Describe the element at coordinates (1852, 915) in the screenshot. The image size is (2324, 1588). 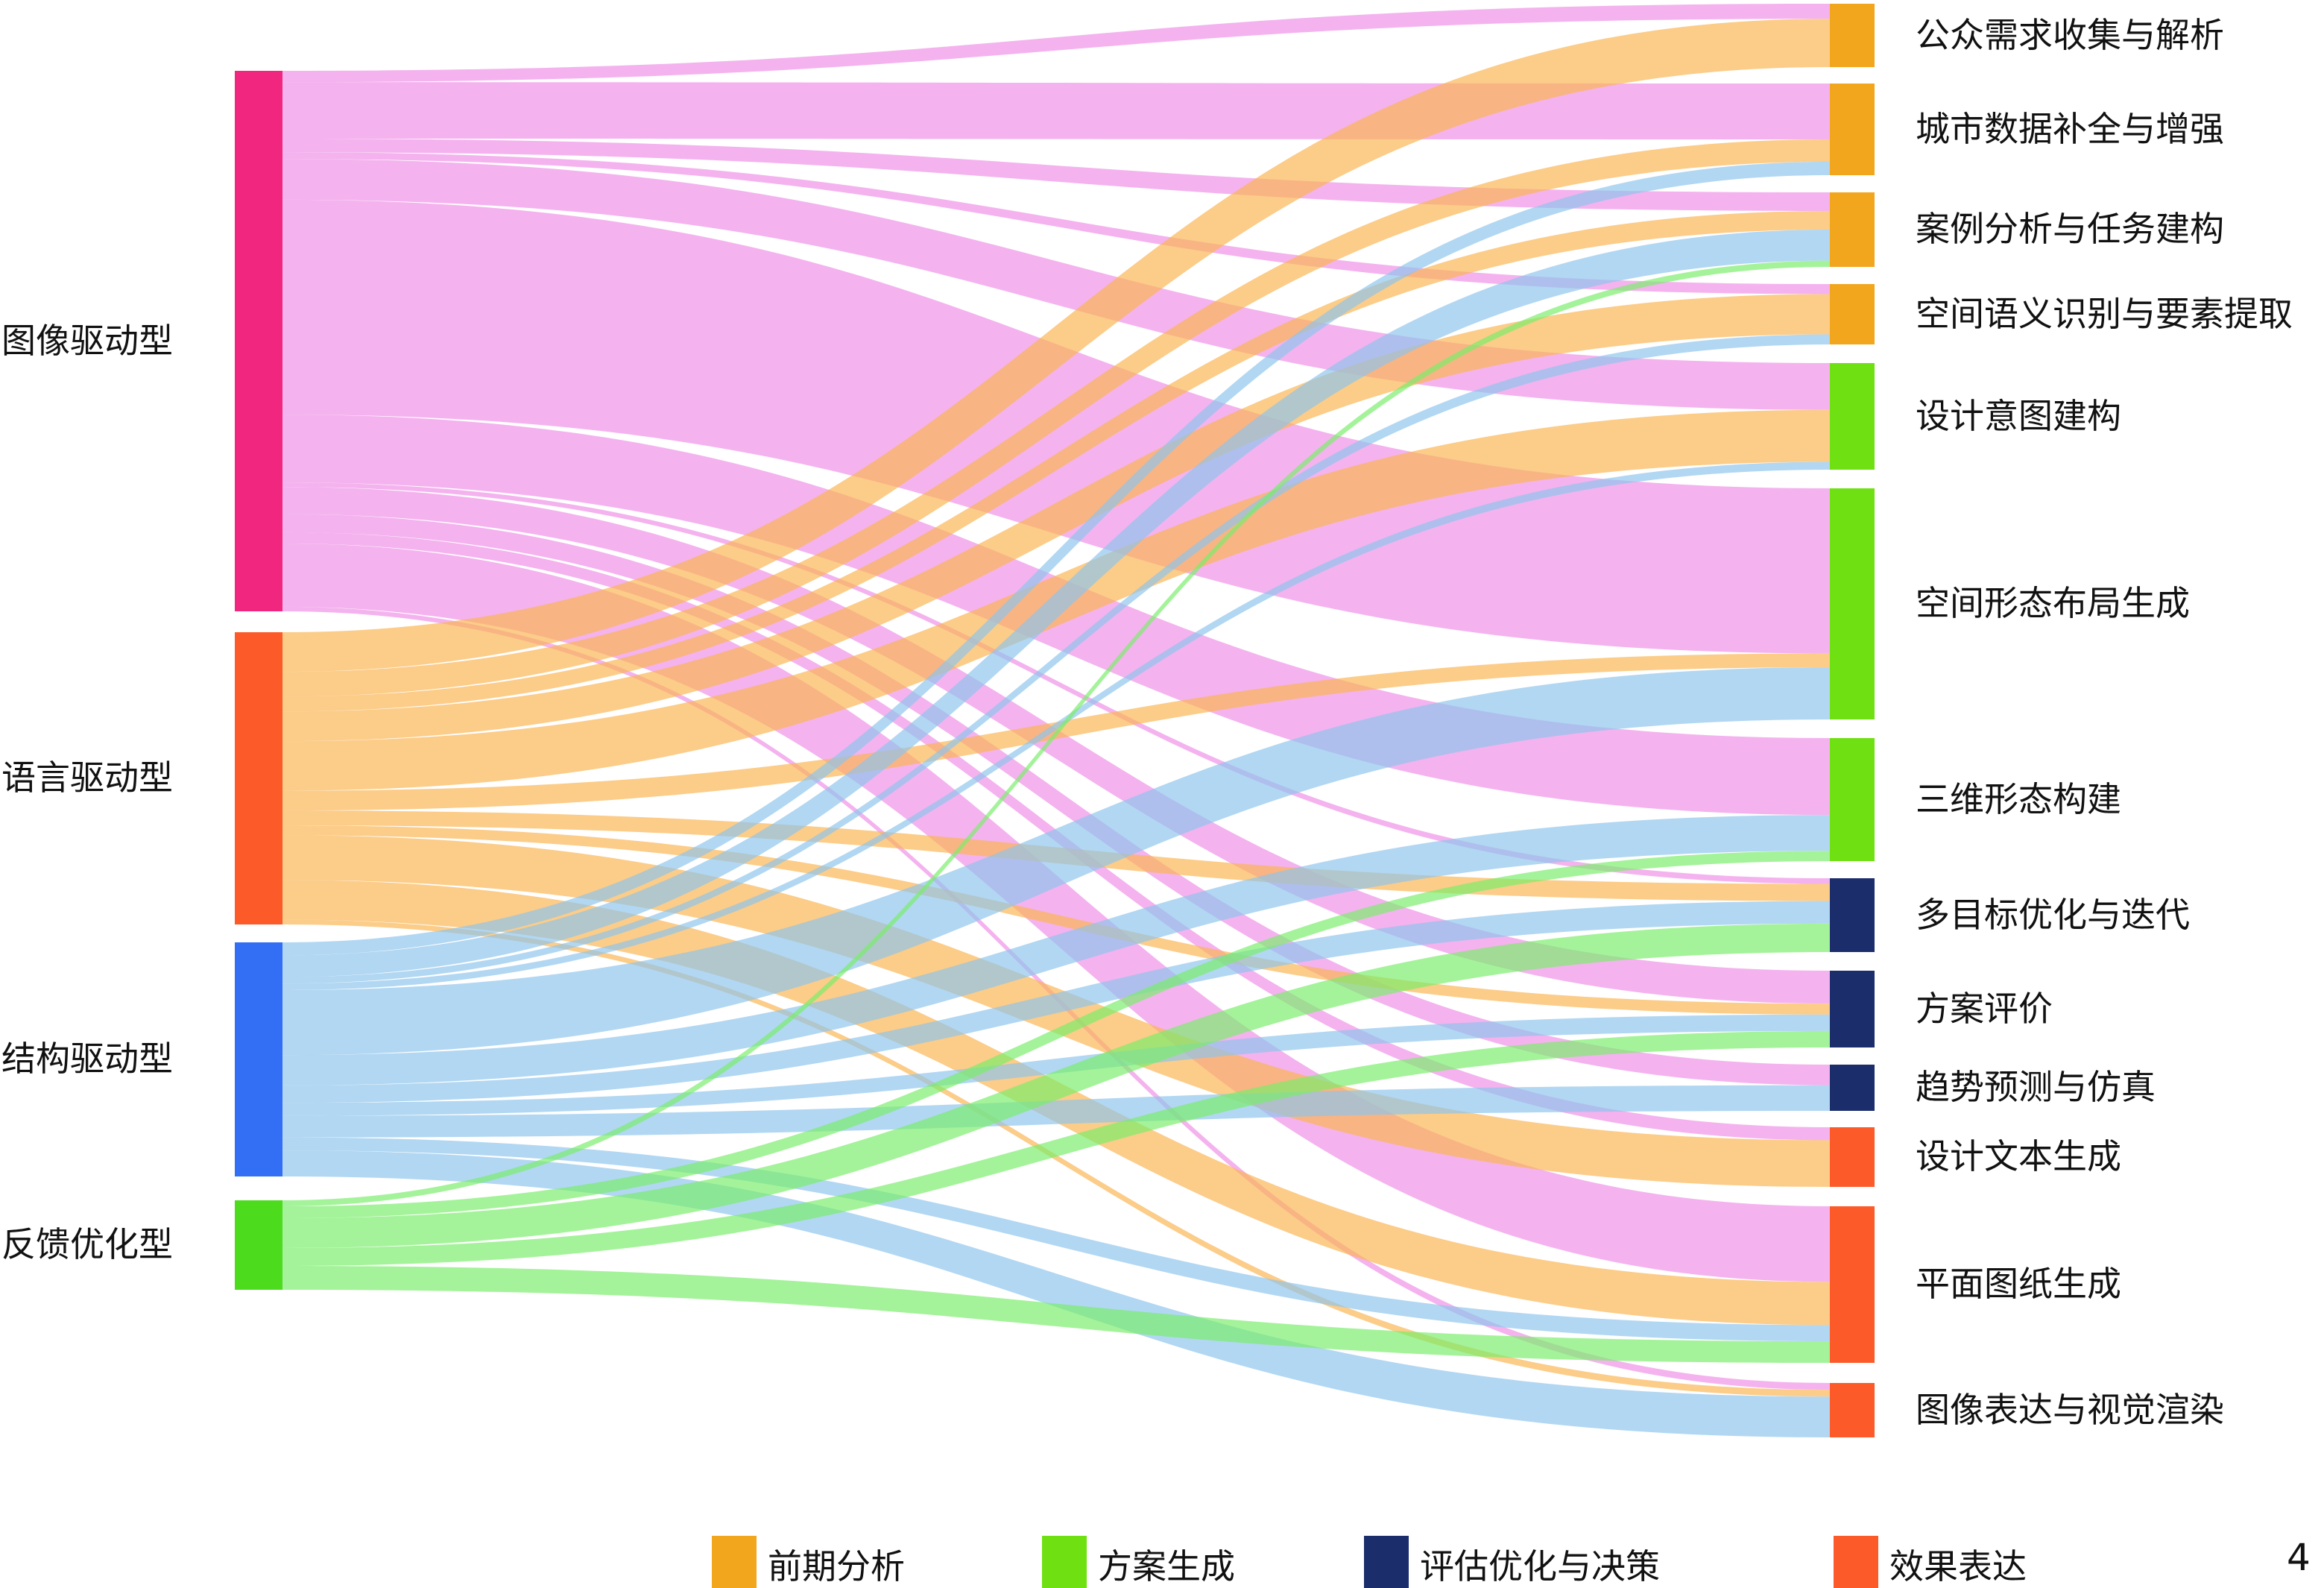
I see `target-node-t8` at that location.